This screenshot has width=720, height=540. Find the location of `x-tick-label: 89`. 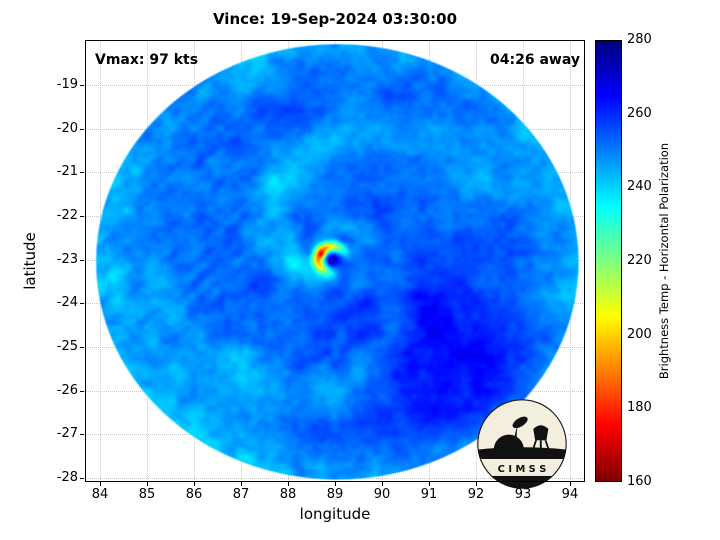

x-tick-label: 89 is located at coordinates (335, 494).